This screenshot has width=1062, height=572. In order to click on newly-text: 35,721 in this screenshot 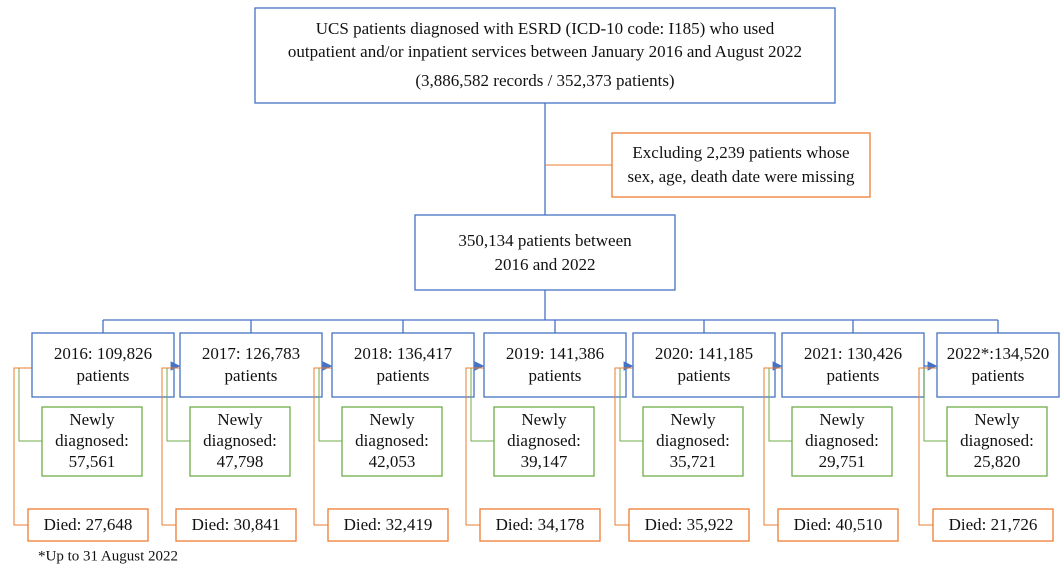, I will do `click(693, 461)`.